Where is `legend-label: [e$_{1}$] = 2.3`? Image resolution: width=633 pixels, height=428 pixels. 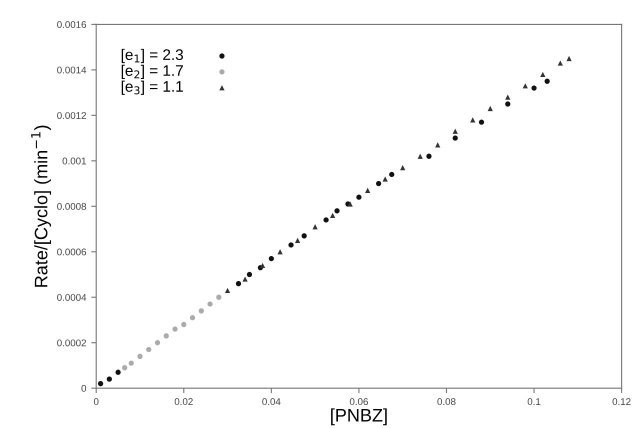
legend-label: [e$_{1}$] = 2.3 is located at coordinates (152, 56).